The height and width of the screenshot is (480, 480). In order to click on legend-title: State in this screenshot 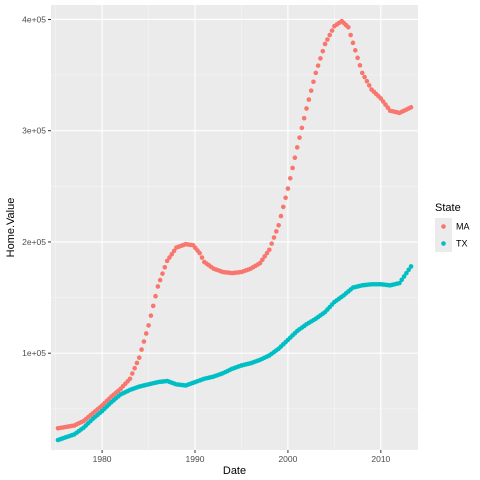, I will do `click(448, 208)`.